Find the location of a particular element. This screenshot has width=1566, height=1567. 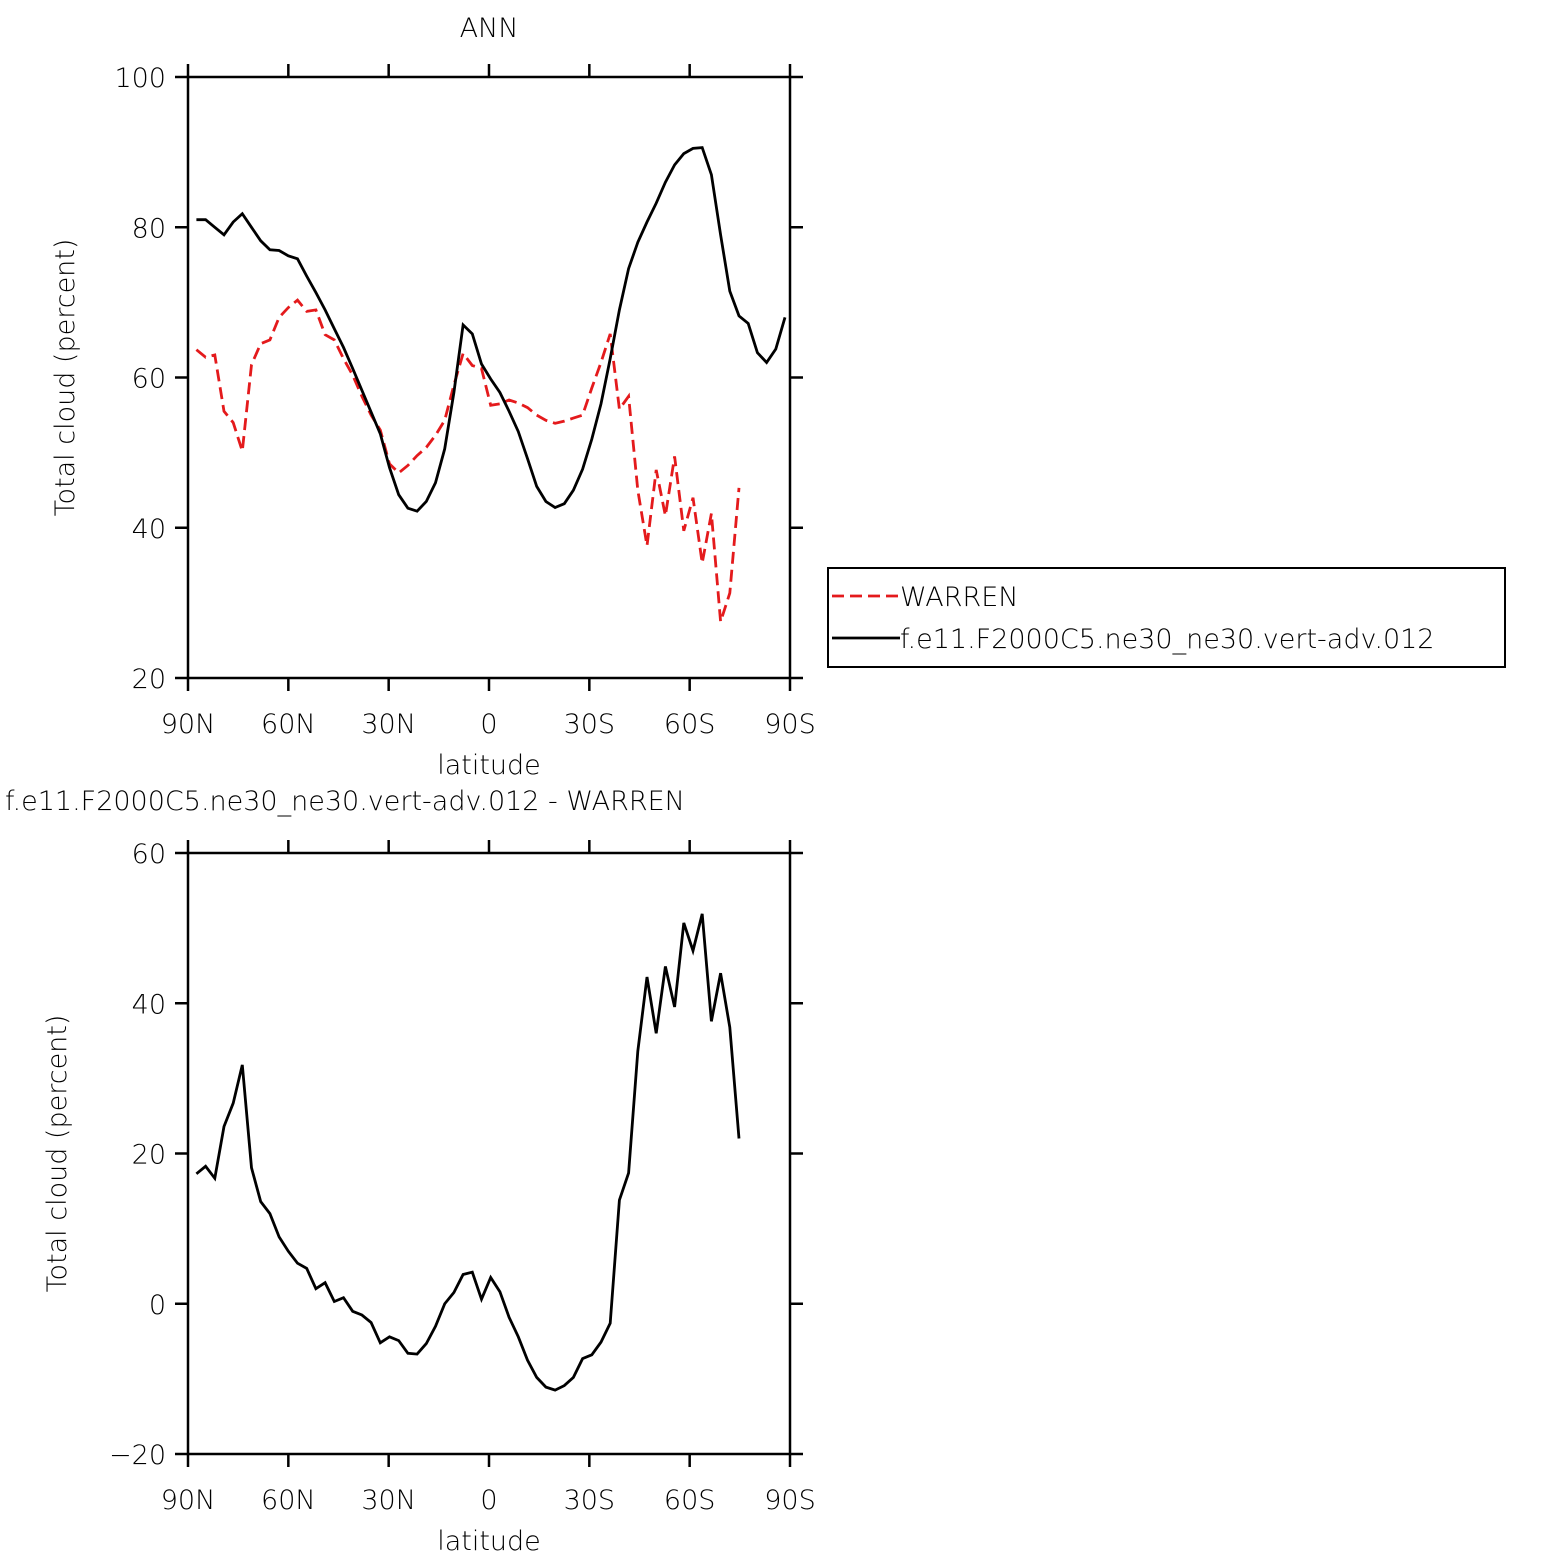

y-tick-label: 0 is located at coordinates (157, 1305).